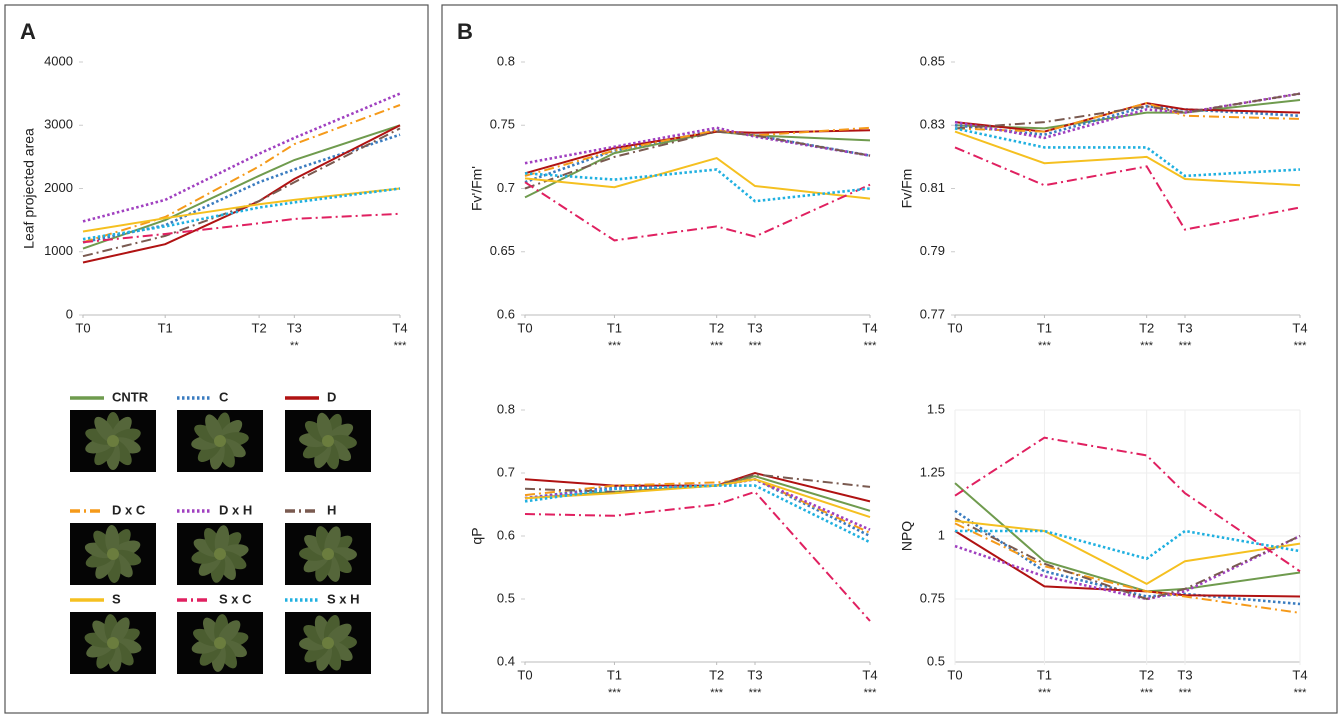  Describe the element at coordinates (116, 598) in the screenshot. I see `legend-label: S` at that location.